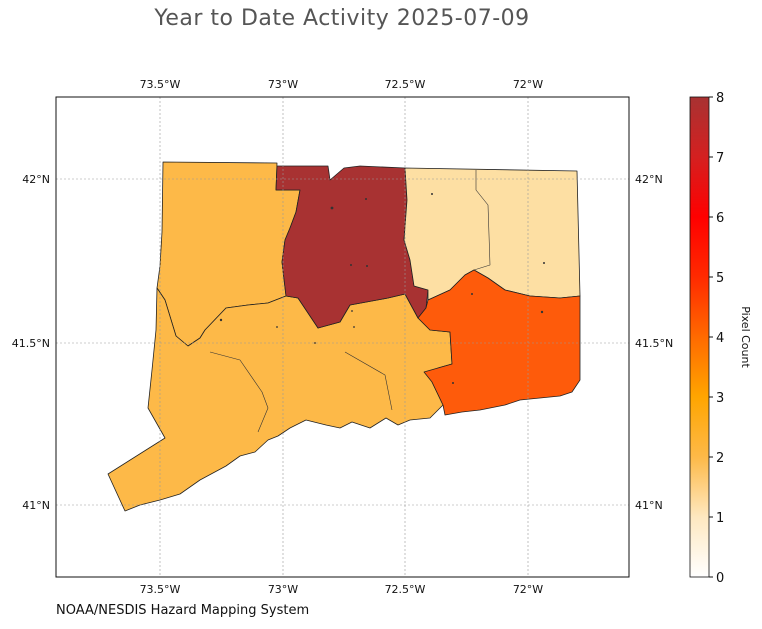 This screenshot has width=762, height=629. What do you see at coordinates (720, 518) in the screenshot?
I see `colorbar-tick-label: 1` at bounding box center [720, 518].